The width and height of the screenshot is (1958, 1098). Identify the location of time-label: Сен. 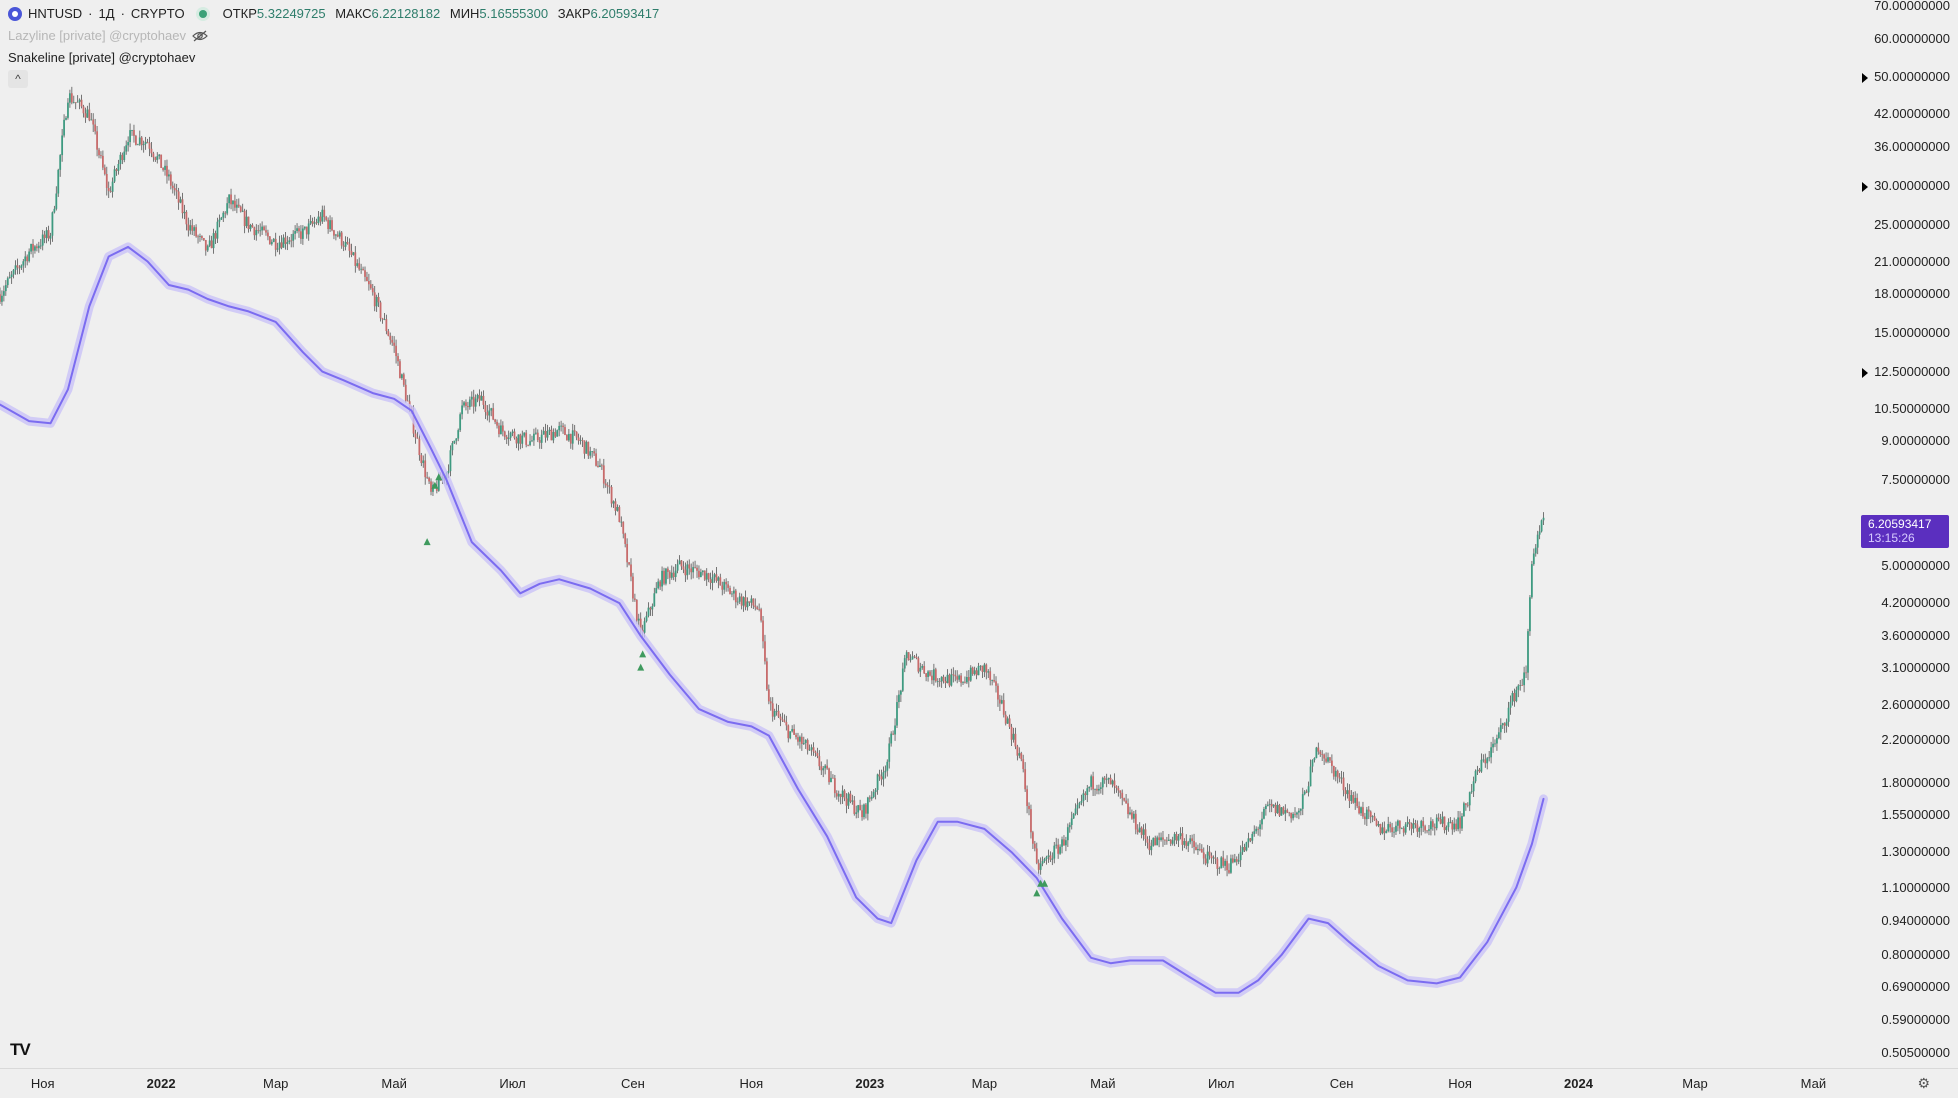
(633, 1083).